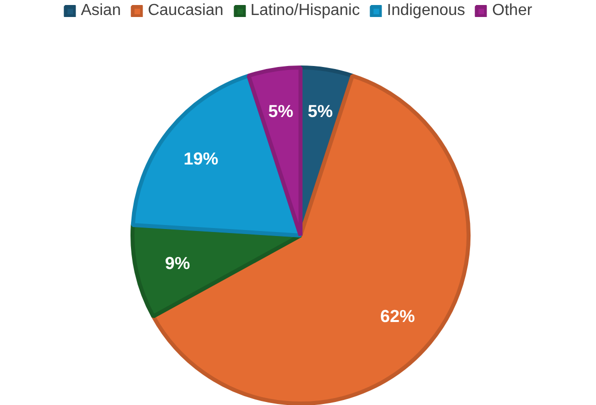 The width and height of the screenshot is (596, 405). What do you see at coordinates (397, 316) in the screenshot?
I see `data-label: 62%` at bounding box center [397, 316].